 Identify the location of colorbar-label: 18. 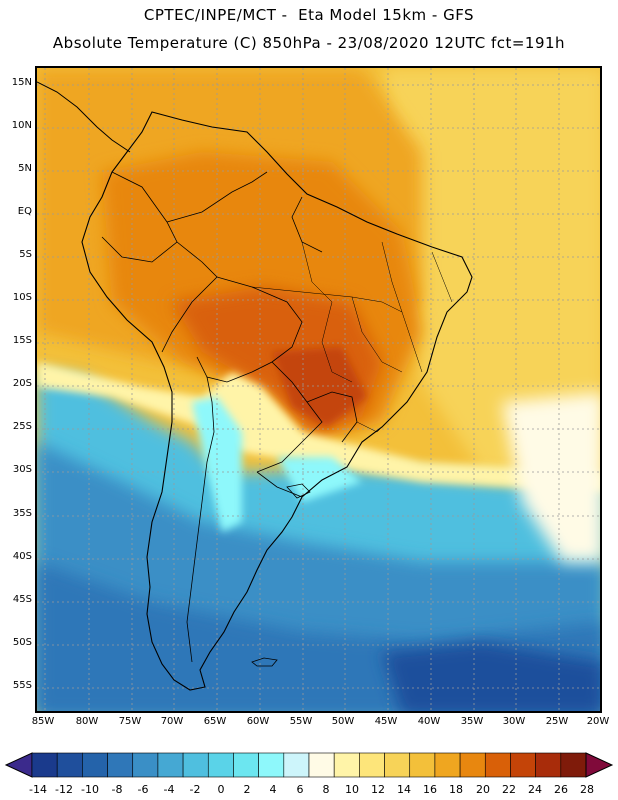
(456, 789).